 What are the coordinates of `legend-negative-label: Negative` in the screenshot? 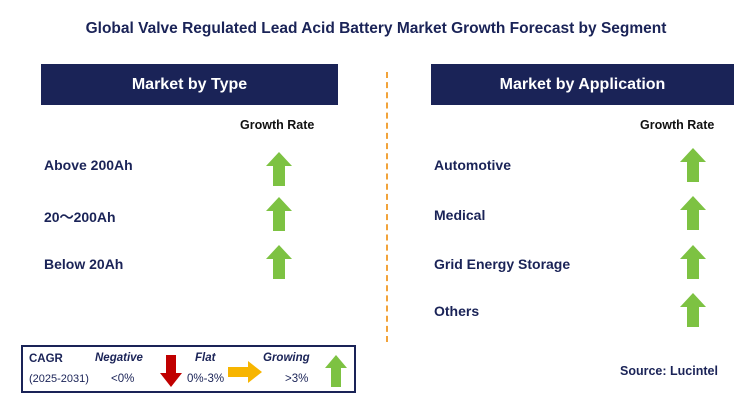 It's located at (119, 358).